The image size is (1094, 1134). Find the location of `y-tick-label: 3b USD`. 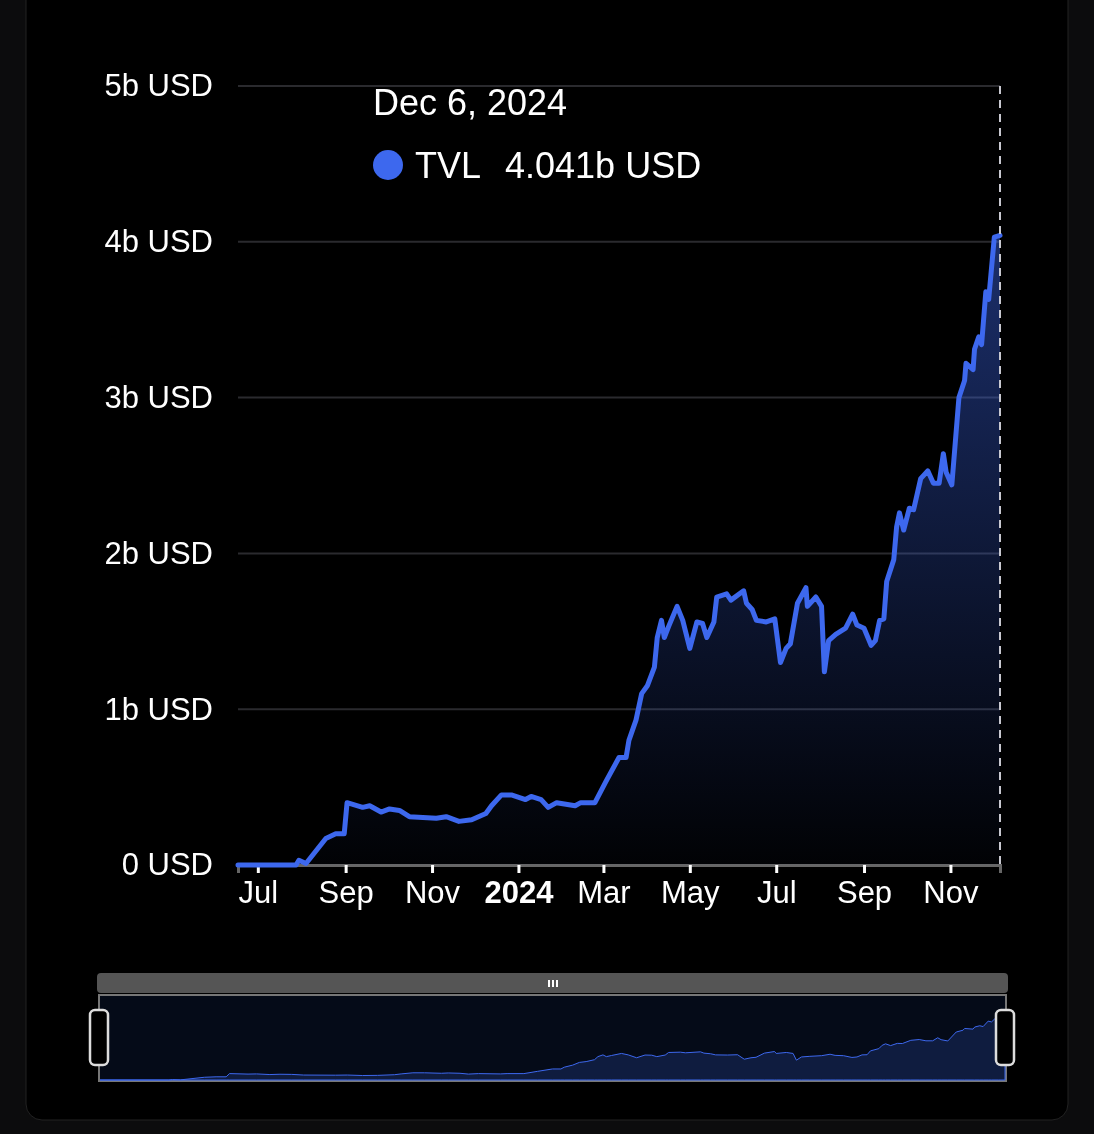

y-tick-label: 3b USD is located at coordinates (158, 398).